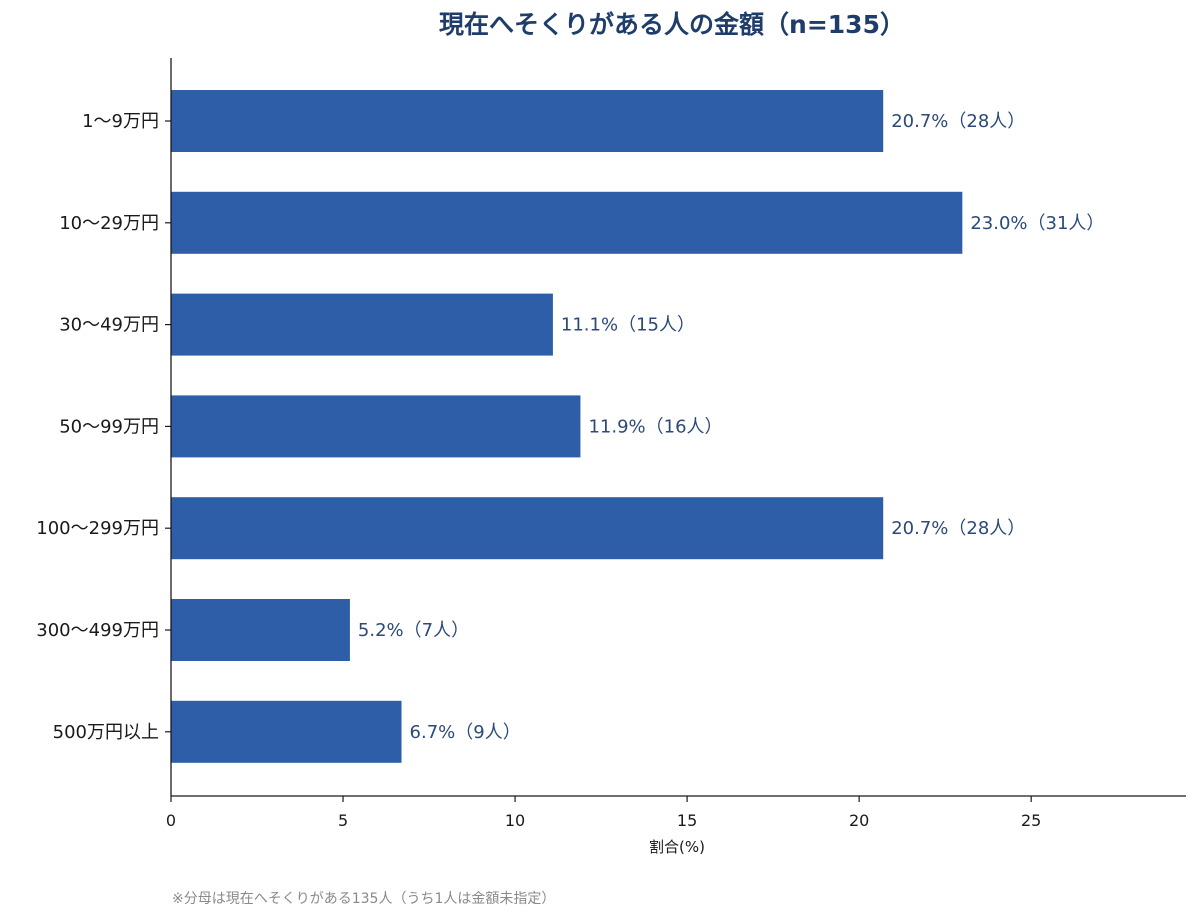 The width and height of the screenshot is (1200, 919). Describe the element at coordinates (1037, 223) in the screenshot. I see `data-label: 23.0%（31人）` at that location.